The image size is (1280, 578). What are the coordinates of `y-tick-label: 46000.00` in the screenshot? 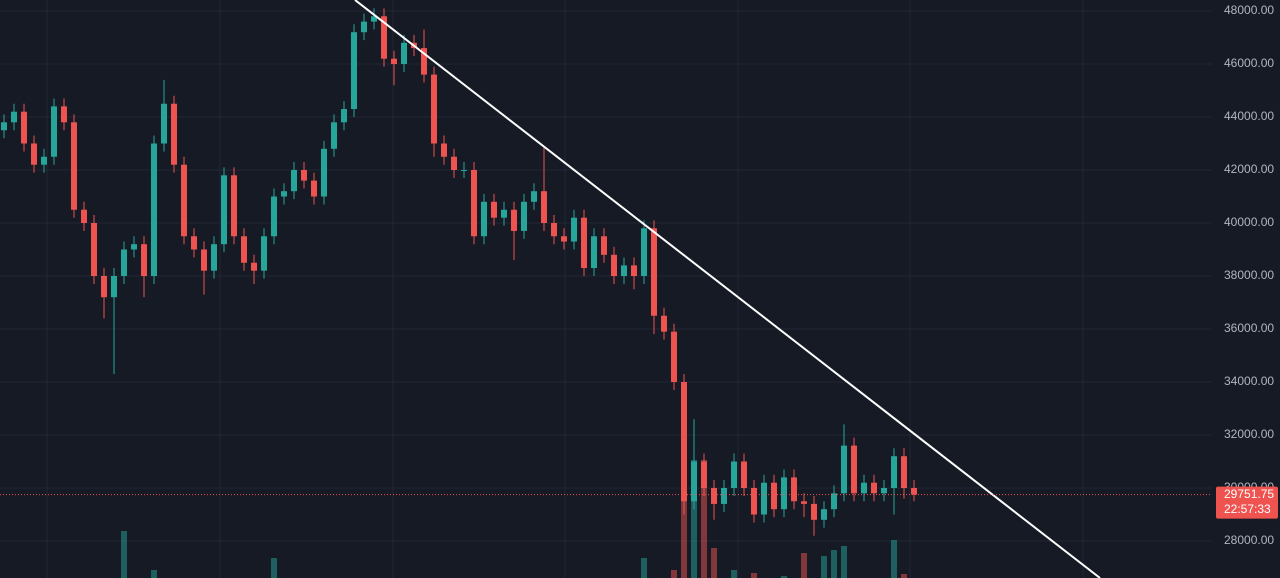 It's located at (1249, 63).